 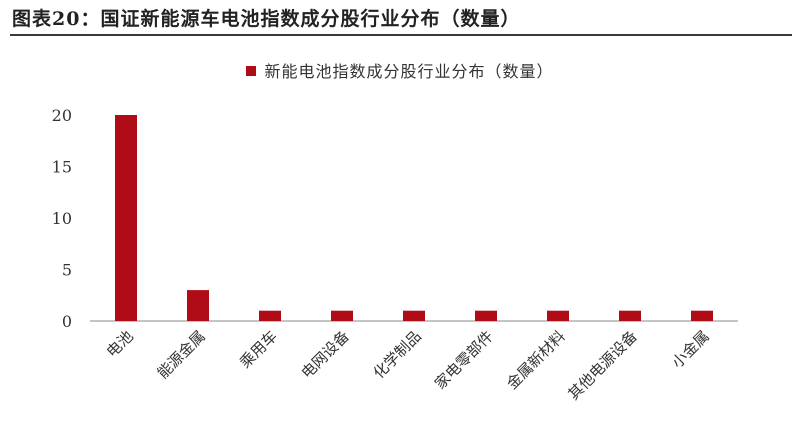 What do you see at coordinates (464, 360) in the screenshot?
I see `x-tick-label-5: 家电零部件` at bounding box center [464, 360].